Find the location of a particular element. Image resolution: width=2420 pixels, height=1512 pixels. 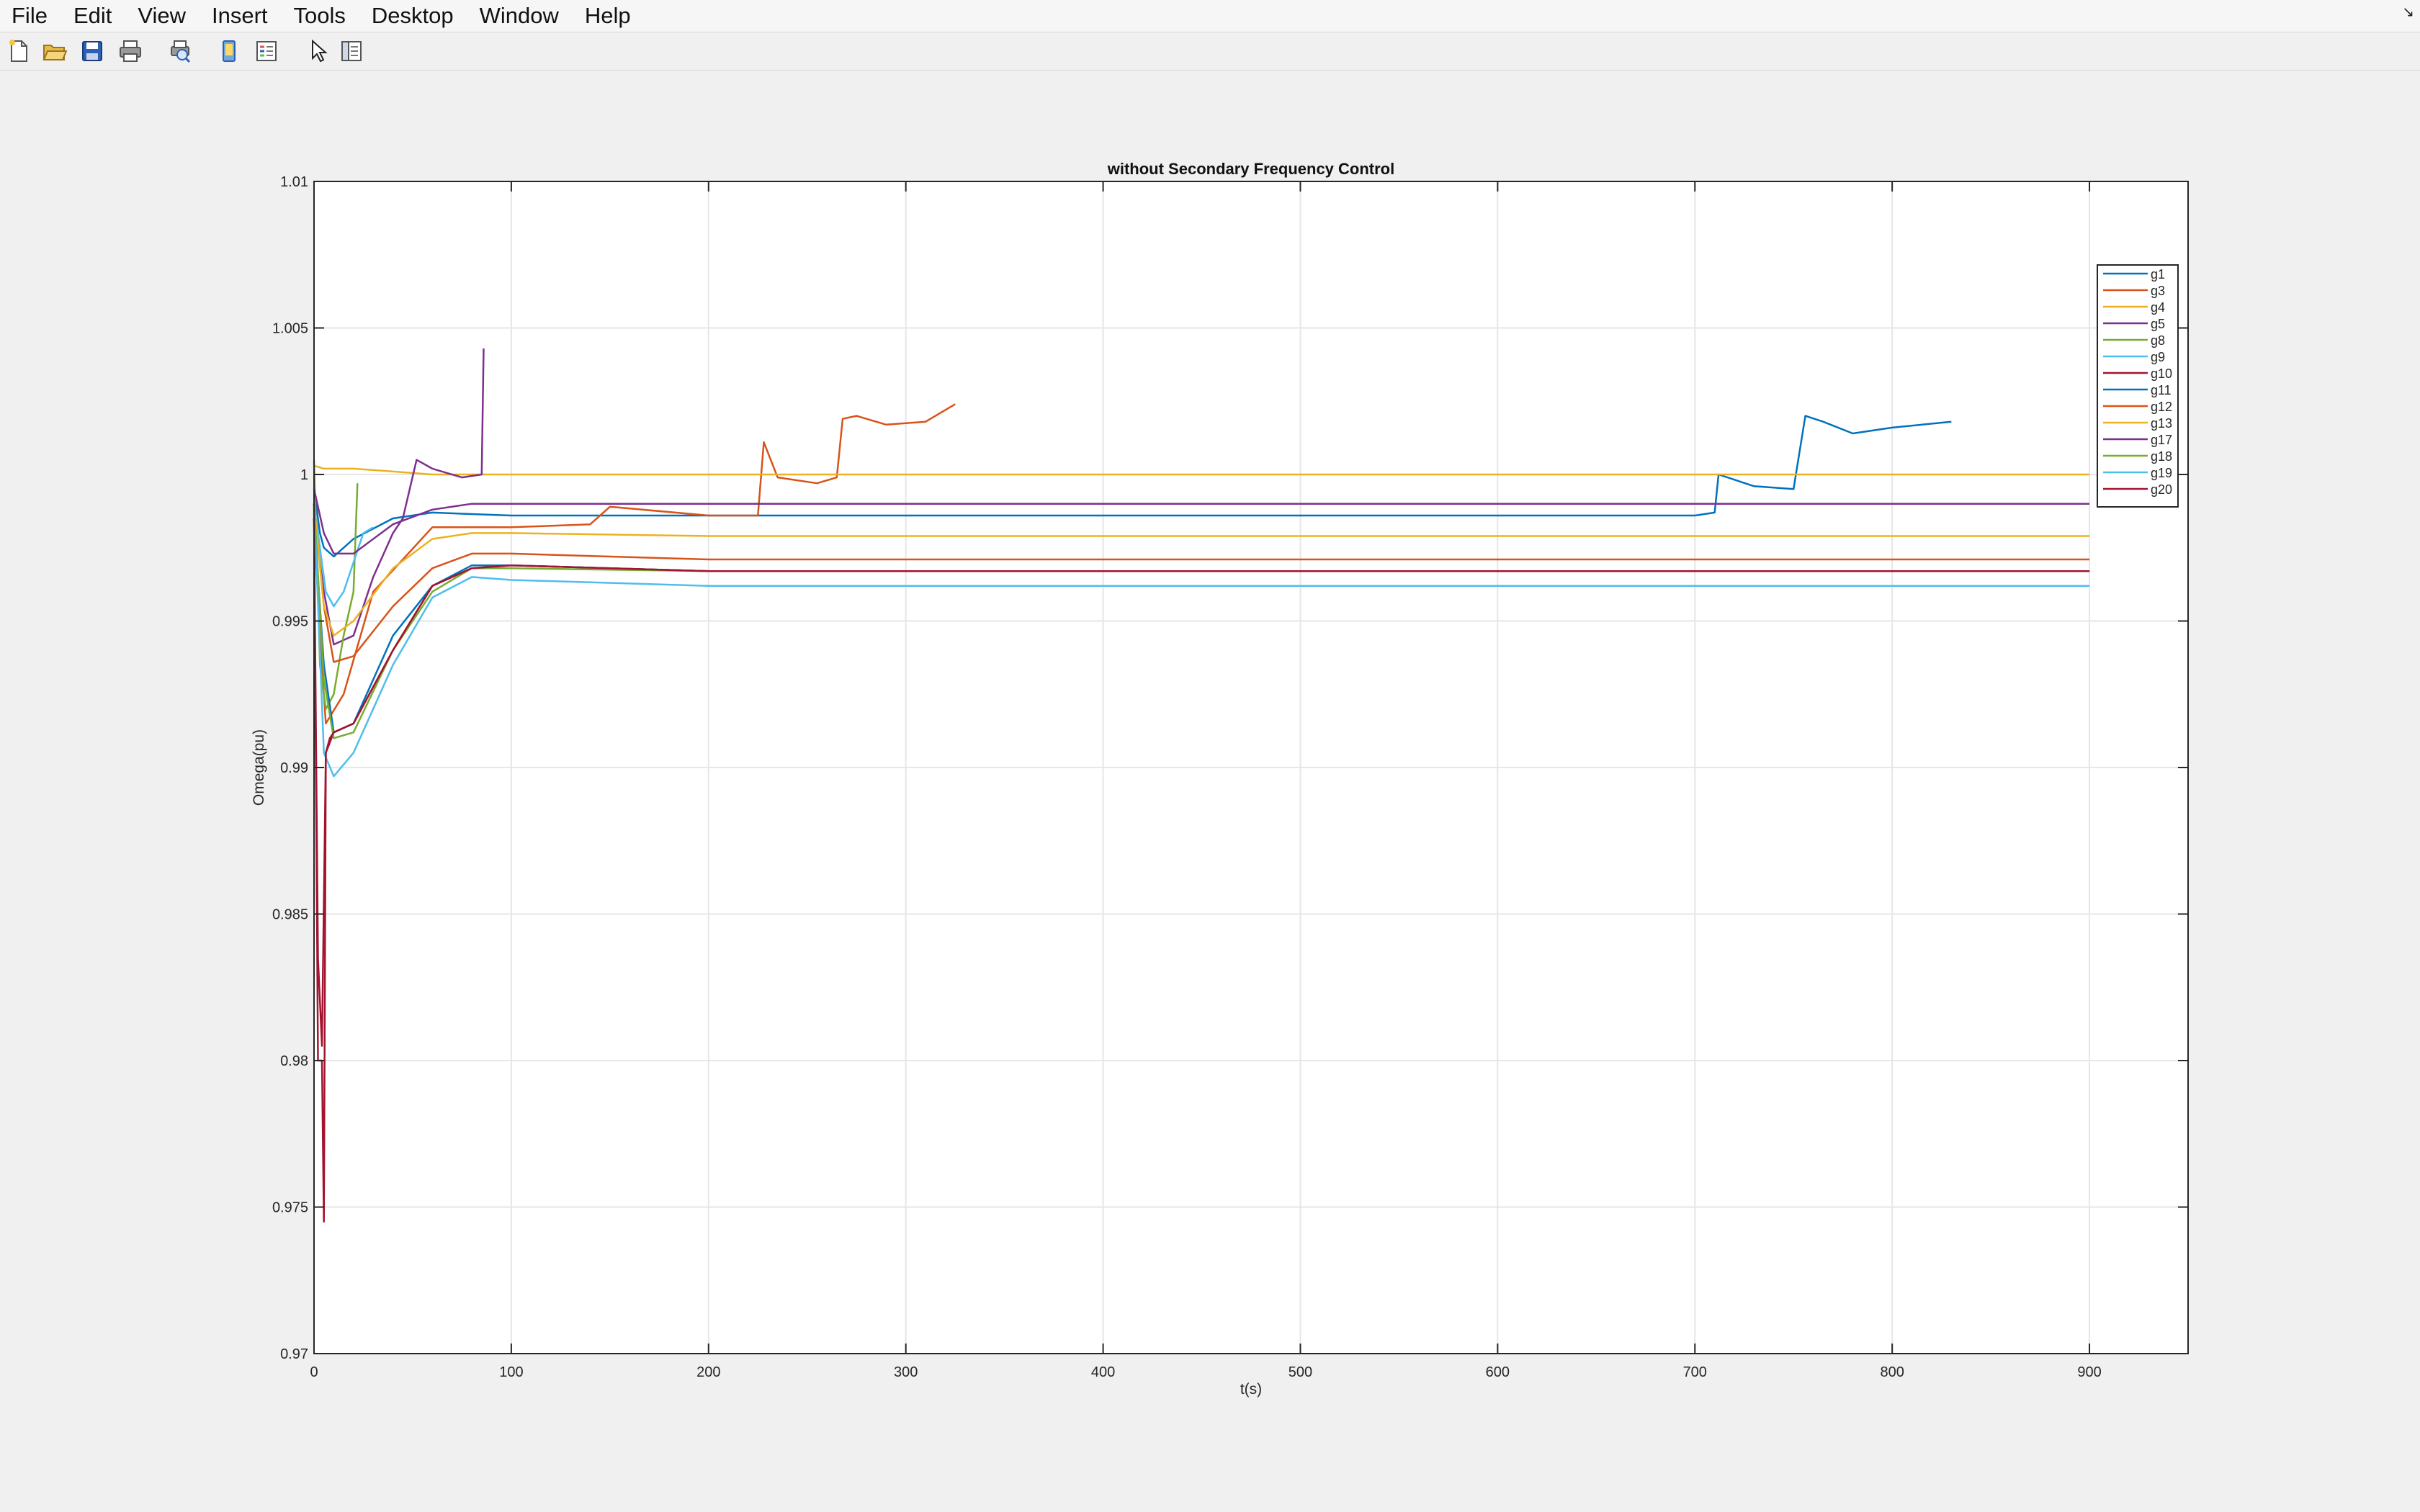

menu-insert: Insert is located at coordinates (240, 15).